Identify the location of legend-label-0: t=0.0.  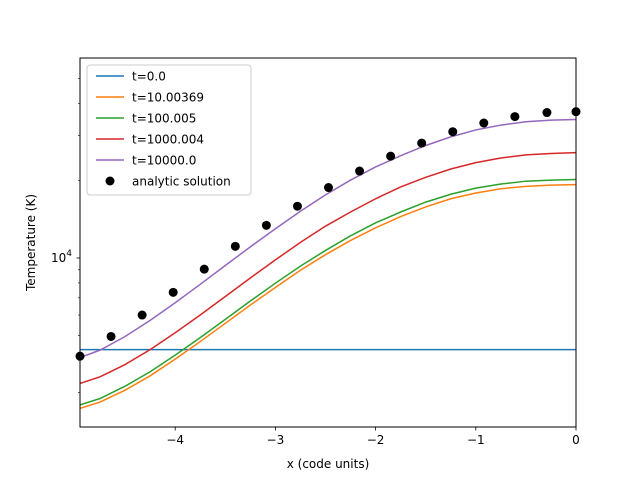
(149, 77).